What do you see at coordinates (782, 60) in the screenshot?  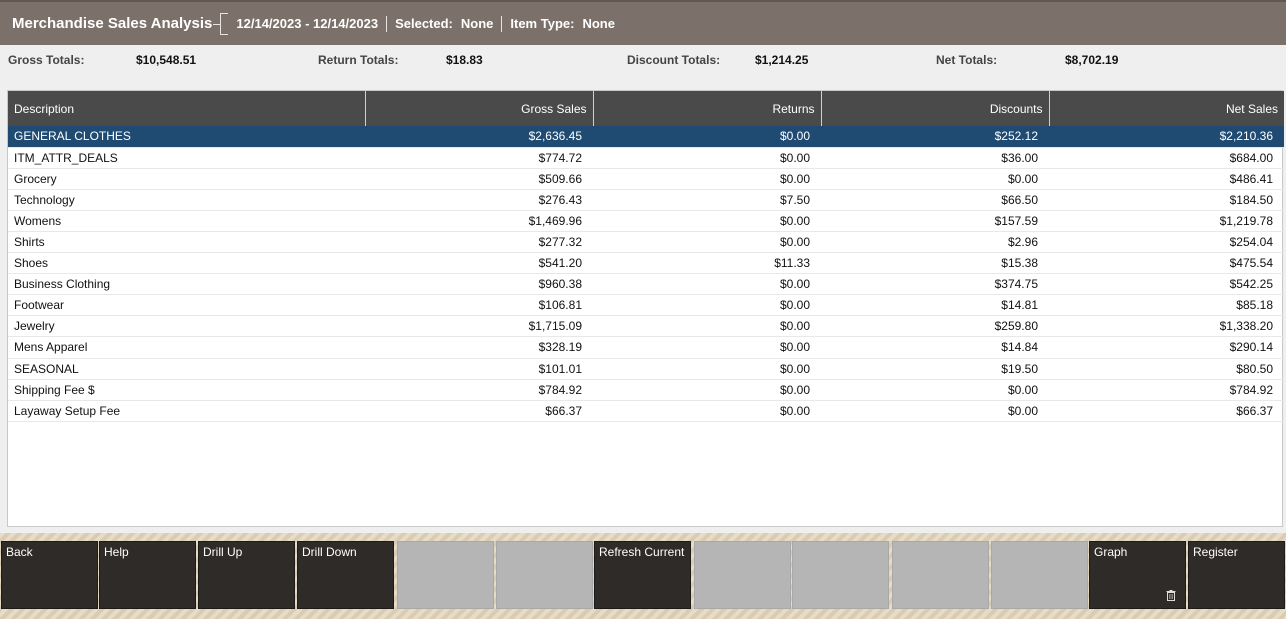 I see `discount-totals-value: $1,214.25` at bounding box center [782, 60].